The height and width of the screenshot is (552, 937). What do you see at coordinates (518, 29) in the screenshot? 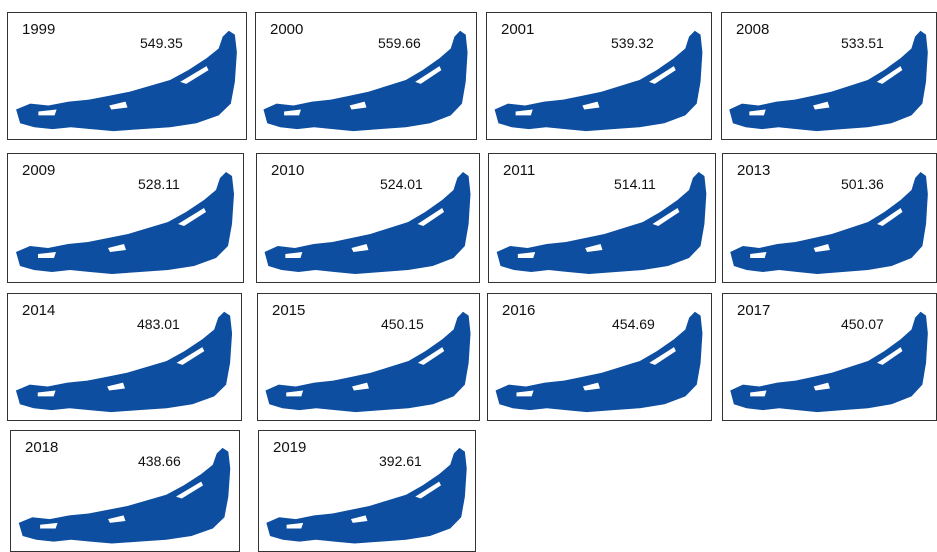
I see `year-label: 2001` at bounding box center [518, 29].